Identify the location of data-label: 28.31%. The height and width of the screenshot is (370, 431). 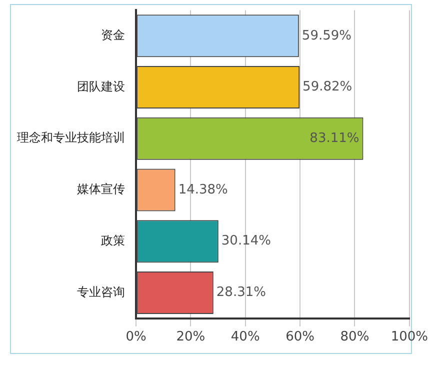
(241, 292).